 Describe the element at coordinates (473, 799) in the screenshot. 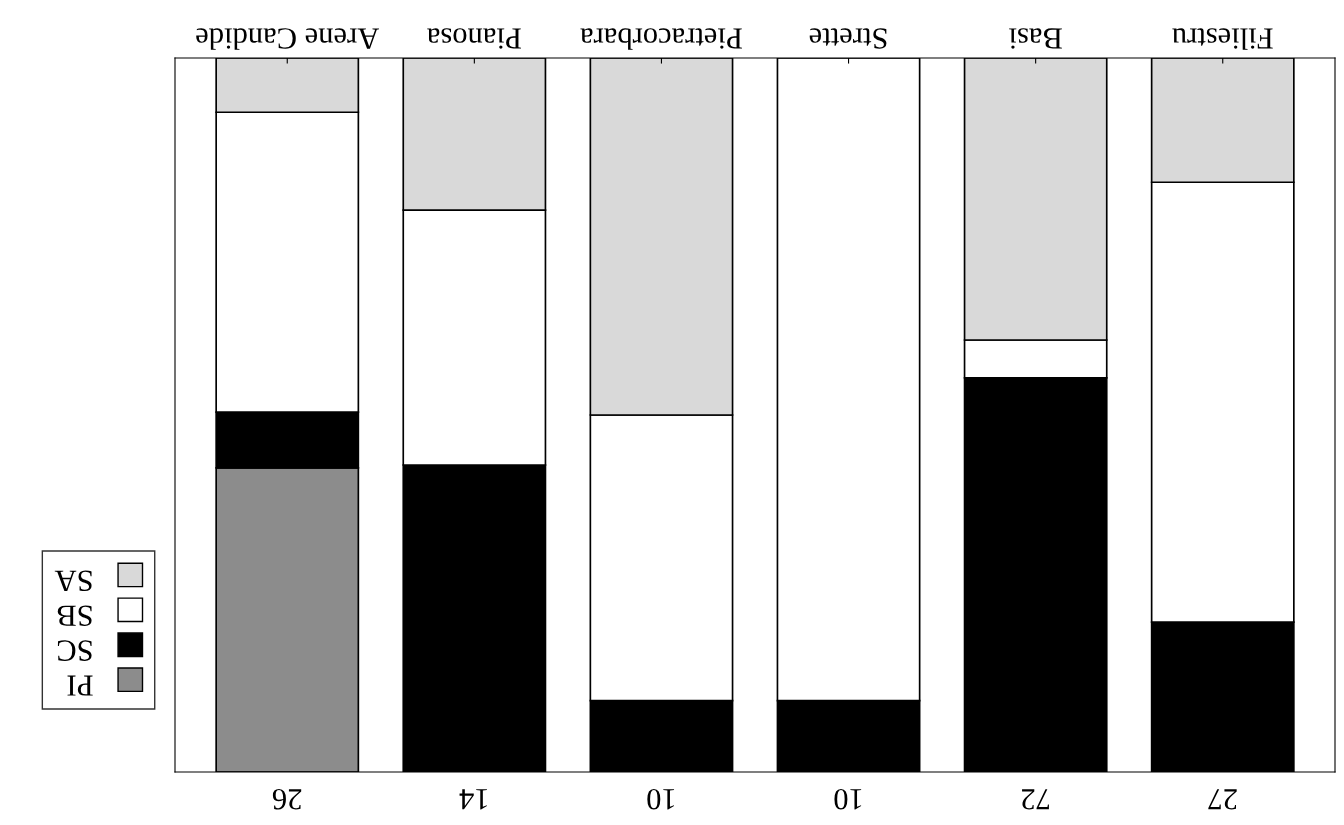

I see `text: 14` at that location.